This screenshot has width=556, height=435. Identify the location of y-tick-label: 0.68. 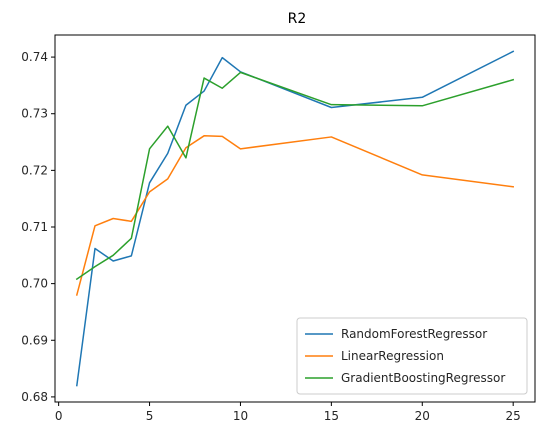
(34, 397).